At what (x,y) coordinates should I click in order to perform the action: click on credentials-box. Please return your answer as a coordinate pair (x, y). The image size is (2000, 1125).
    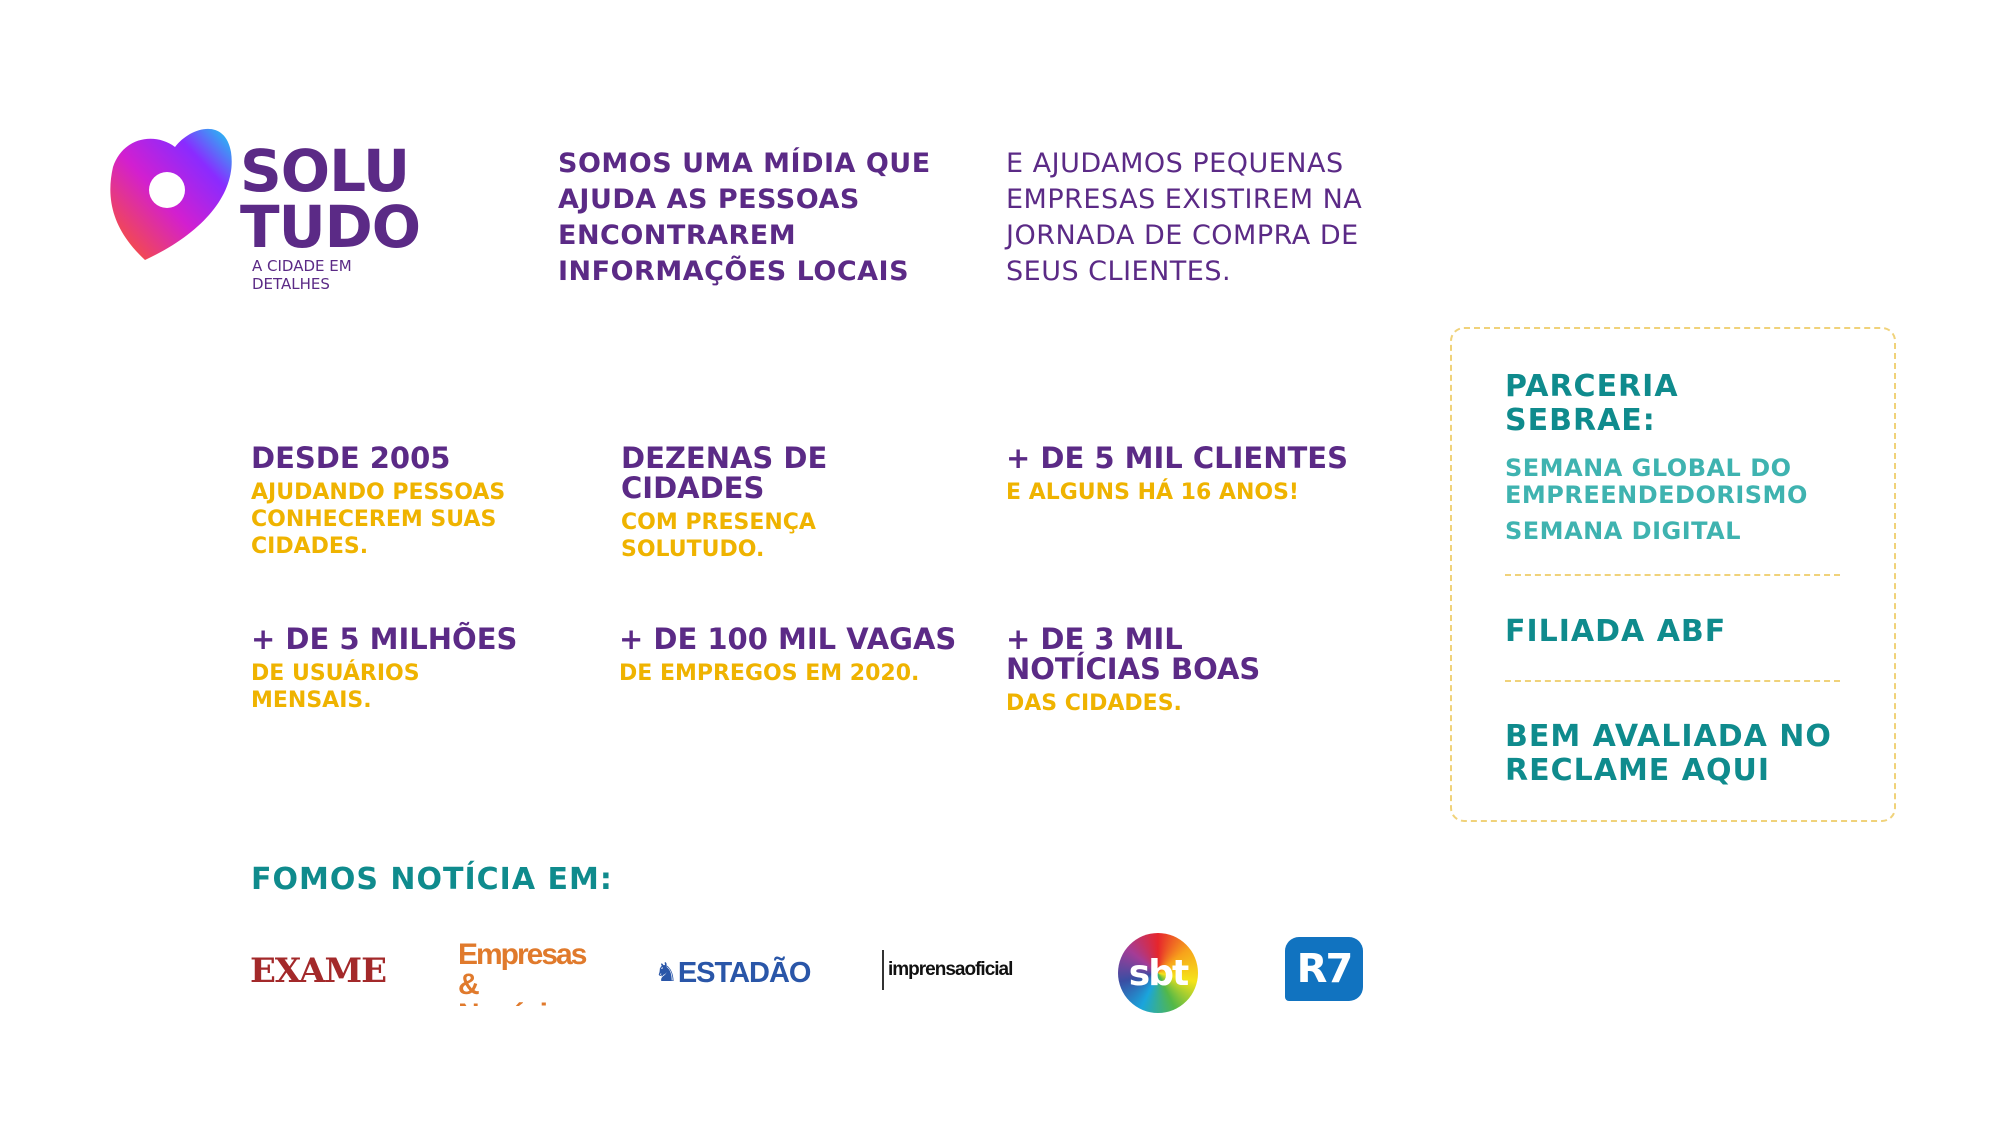
    Looking at the image, I should click on (1673, 574).